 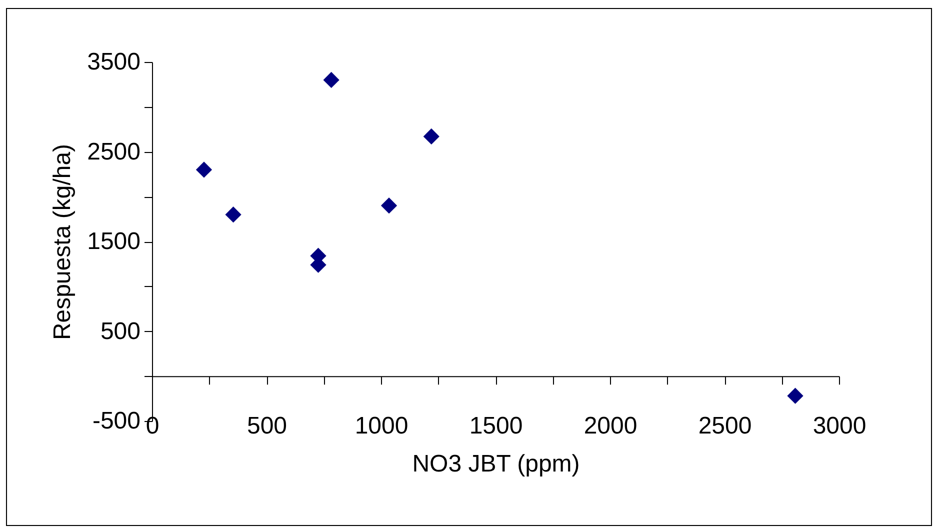 What do you see at coordinates (267, 426) in the screenshot?
I see `x-tick-label: 500` at bounding box center [267, 426].